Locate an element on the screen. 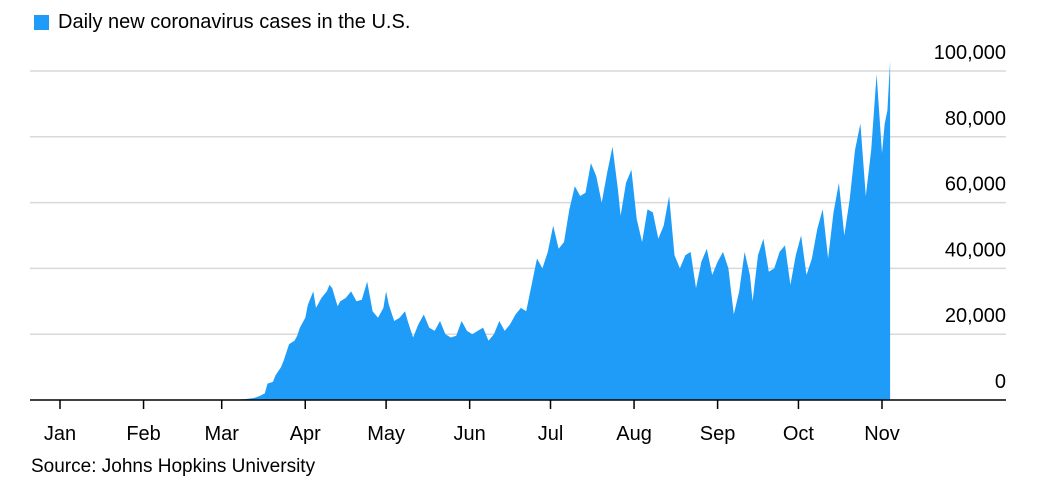 The width and height of the screenshot is (1044, 486). x-axis is located at coordinates (518, 404).